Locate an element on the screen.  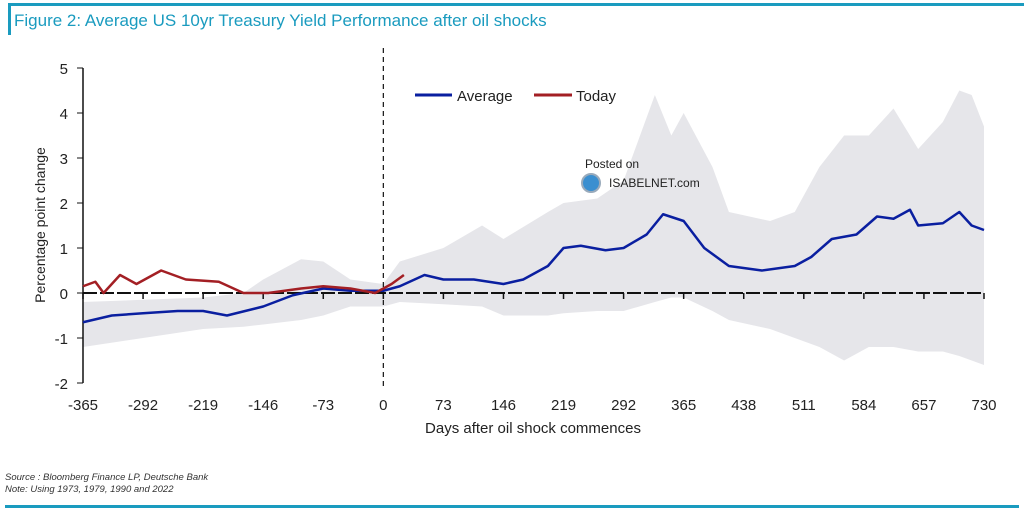
y-tick-label: 0 is located at coordinates (64, 294).